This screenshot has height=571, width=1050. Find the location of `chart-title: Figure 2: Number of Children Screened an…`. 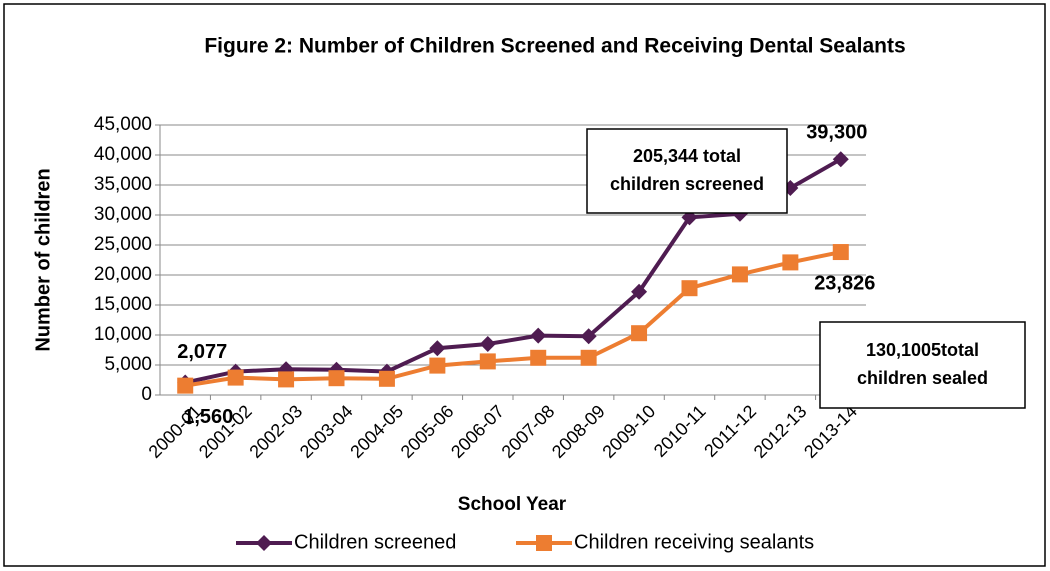

chart-title: Figure 2: Number of Children Screened an… is located at coordinates (554, 46).